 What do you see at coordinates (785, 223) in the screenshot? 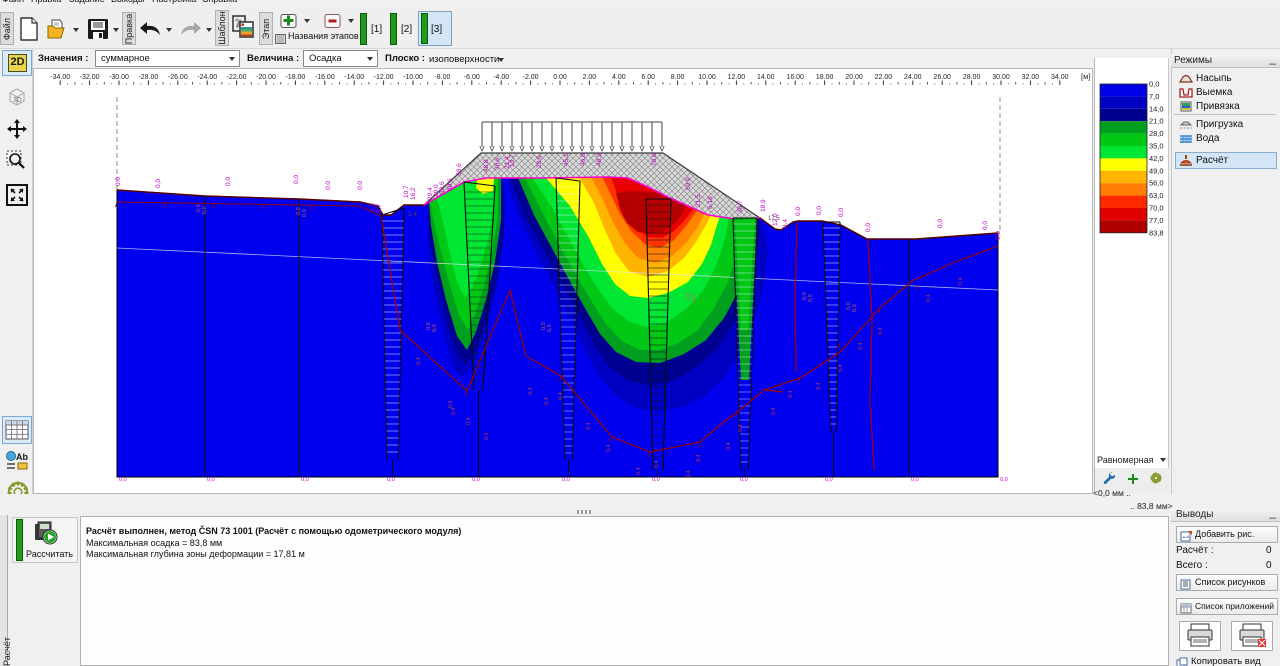
I see `svg-text: 9,4` at bounding box center [785, 223].